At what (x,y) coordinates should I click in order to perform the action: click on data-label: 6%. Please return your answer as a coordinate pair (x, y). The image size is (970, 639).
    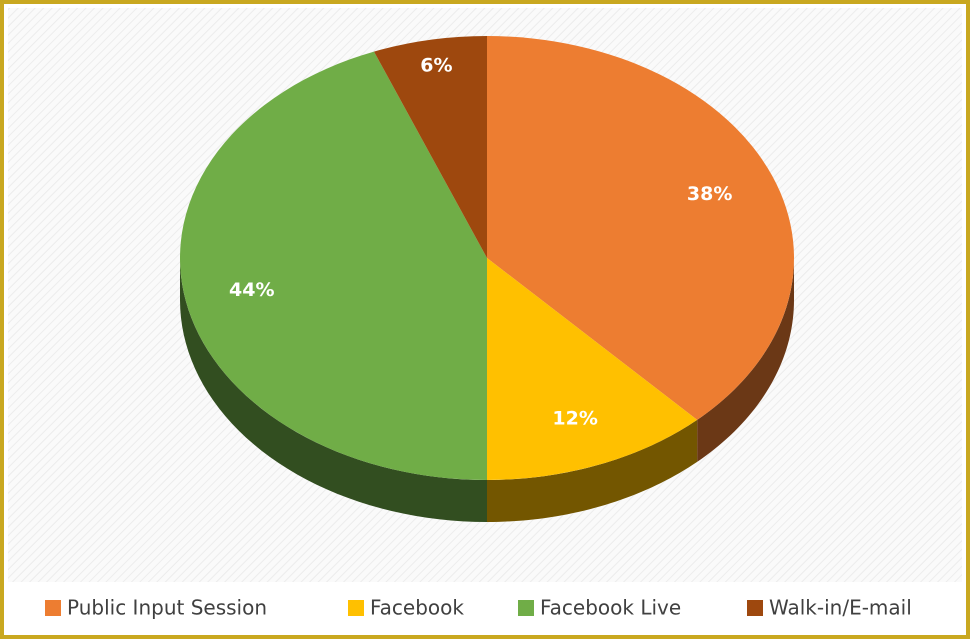
    Looking at the image, I should click on (436, 66).